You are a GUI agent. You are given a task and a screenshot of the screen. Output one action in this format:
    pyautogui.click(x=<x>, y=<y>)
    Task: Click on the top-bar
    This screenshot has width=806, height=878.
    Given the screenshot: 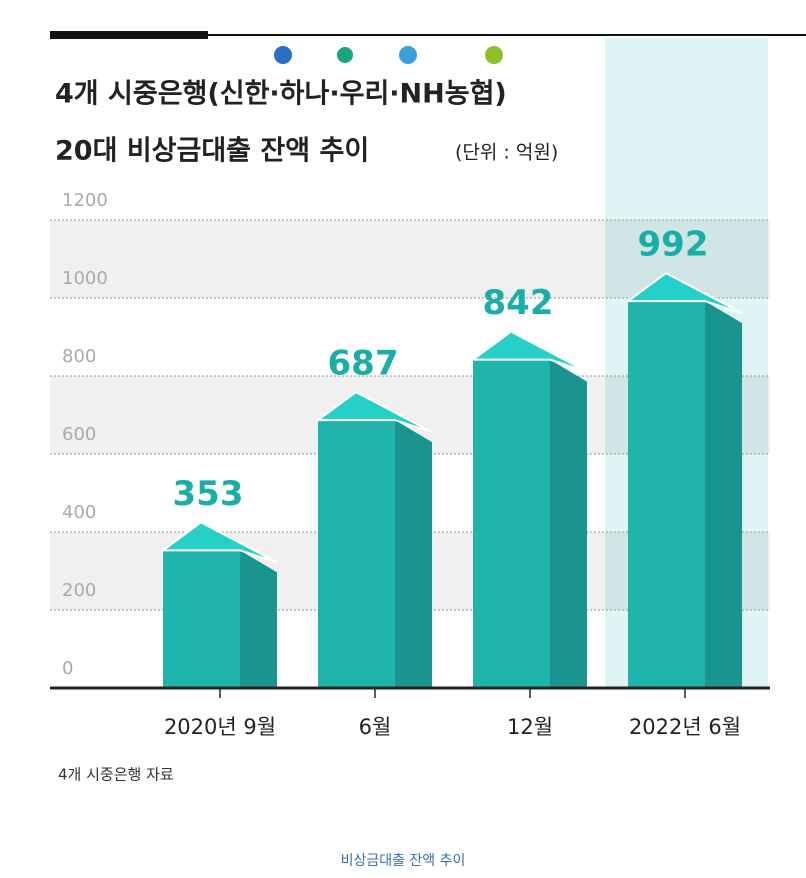 What is the action you would take?
    pyautogui.click(x=129, y=35)
    